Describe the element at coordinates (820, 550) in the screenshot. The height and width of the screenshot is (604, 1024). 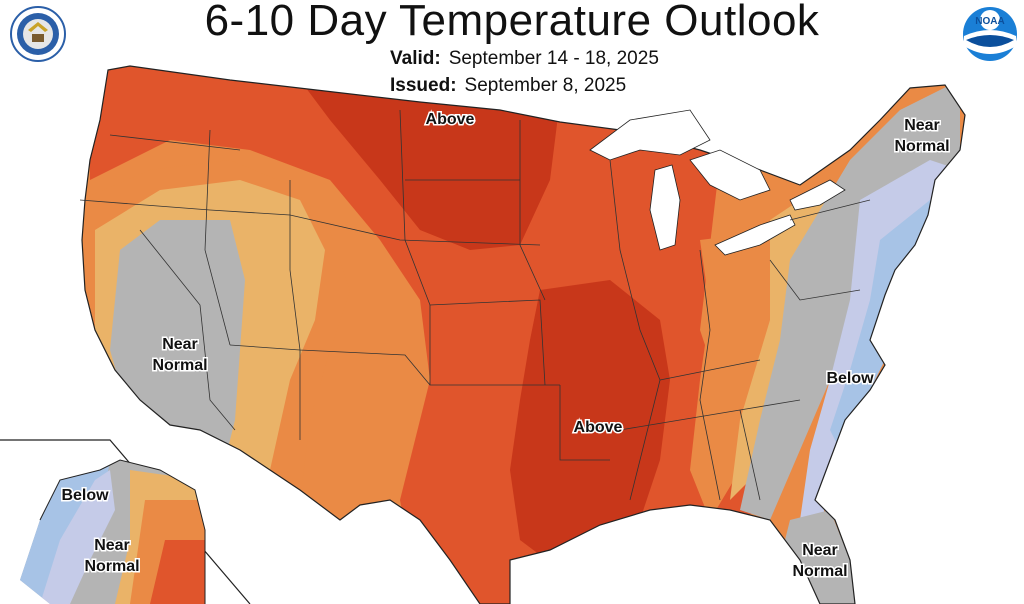
I see `label-near-normal-fl-line1: Near` at that location.